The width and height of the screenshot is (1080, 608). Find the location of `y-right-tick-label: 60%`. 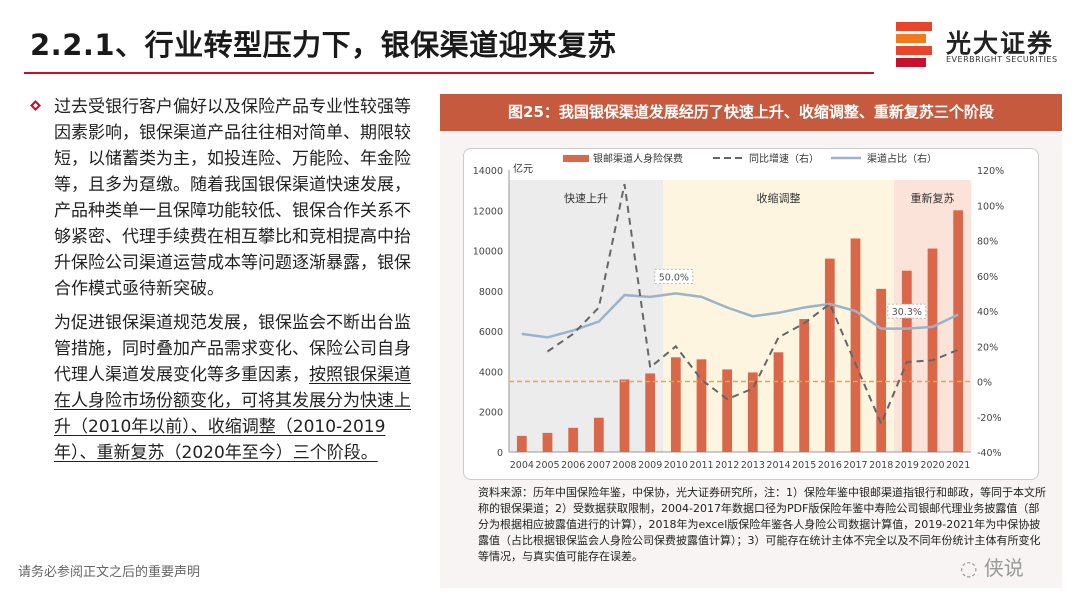

y-right-tick-label: 60% is located at coordinates (987, 277).